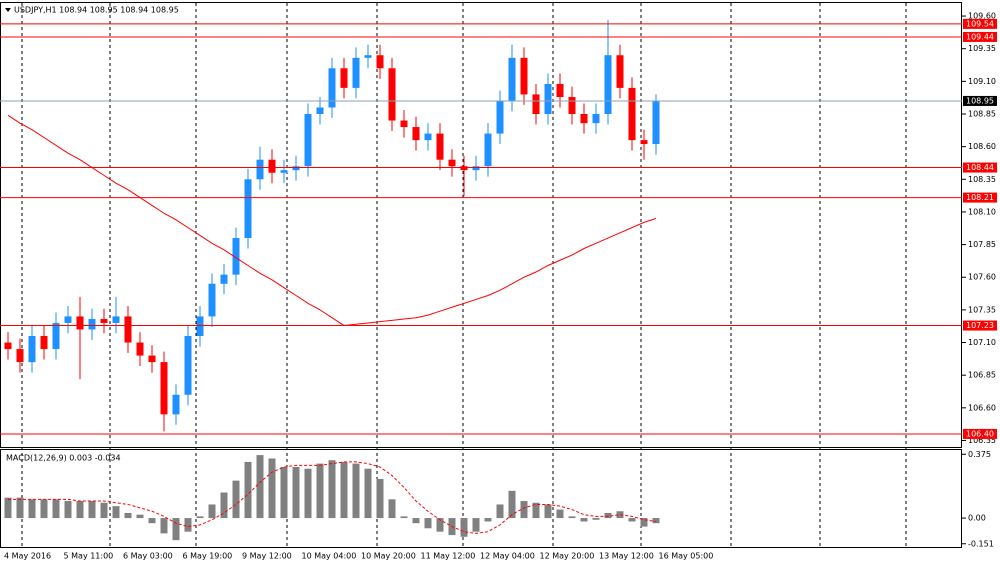 This screenshot has width=1000, height=565. Describe the element at coordinates (980, 36) in the screenshot. I see `level-label: 109.44` at that location.